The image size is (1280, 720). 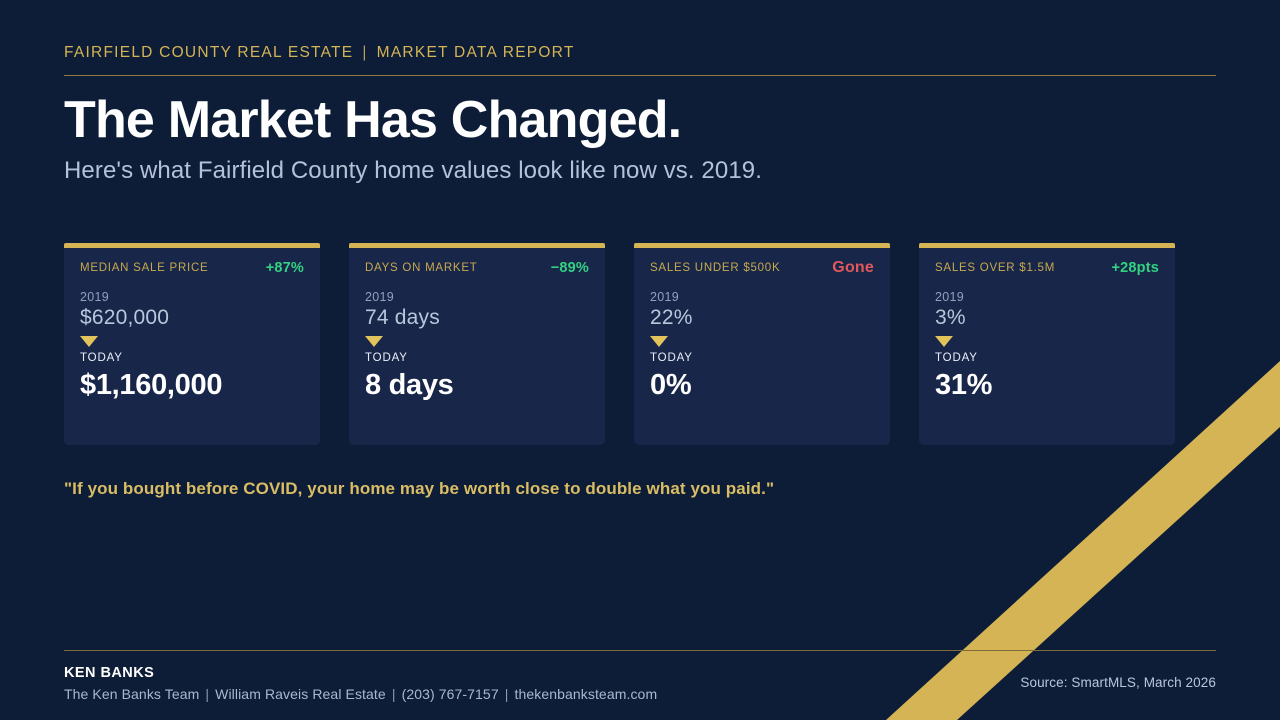 What do you see at coordinates (964, 385) in the screenshot?
I see `card-new-value: 31%` at bounding box center [964, 385].